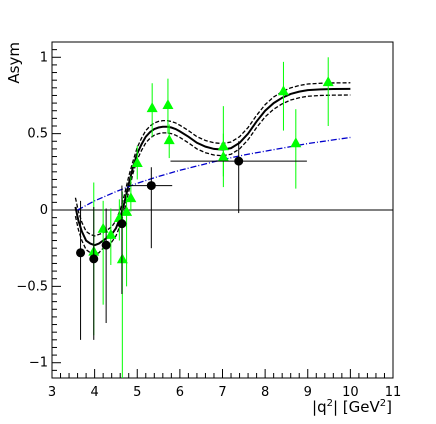  Describe the element at coordinates (37, 134) in the screenshot. I see `y-tick-label: 0.5` at that location.